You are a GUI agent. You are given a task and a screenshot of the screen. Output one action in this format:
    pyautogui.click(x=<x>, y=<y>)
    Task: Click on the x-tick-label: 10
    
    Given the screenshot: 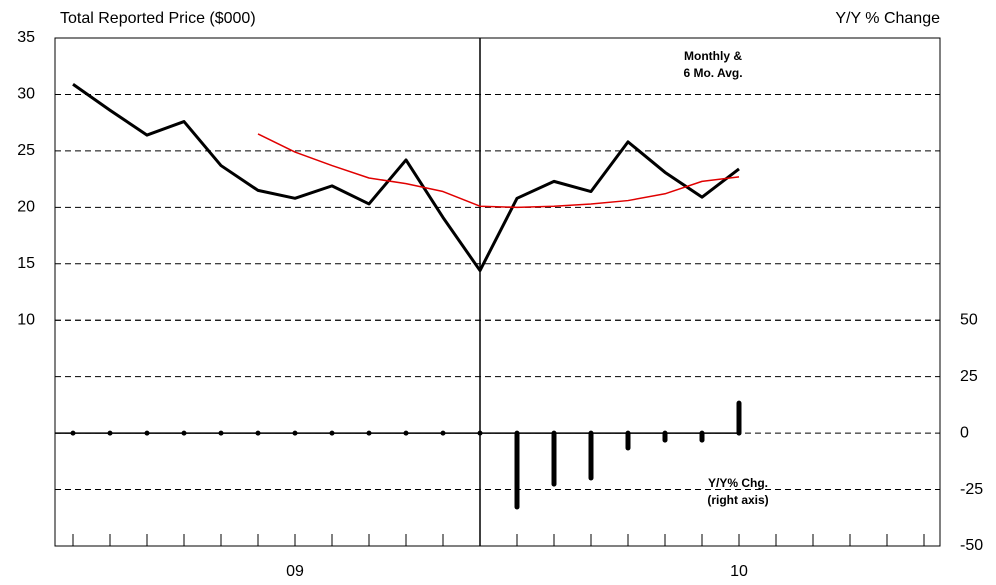 What is the action you would take?
    pyautogui.click(x=739, y=571)
    